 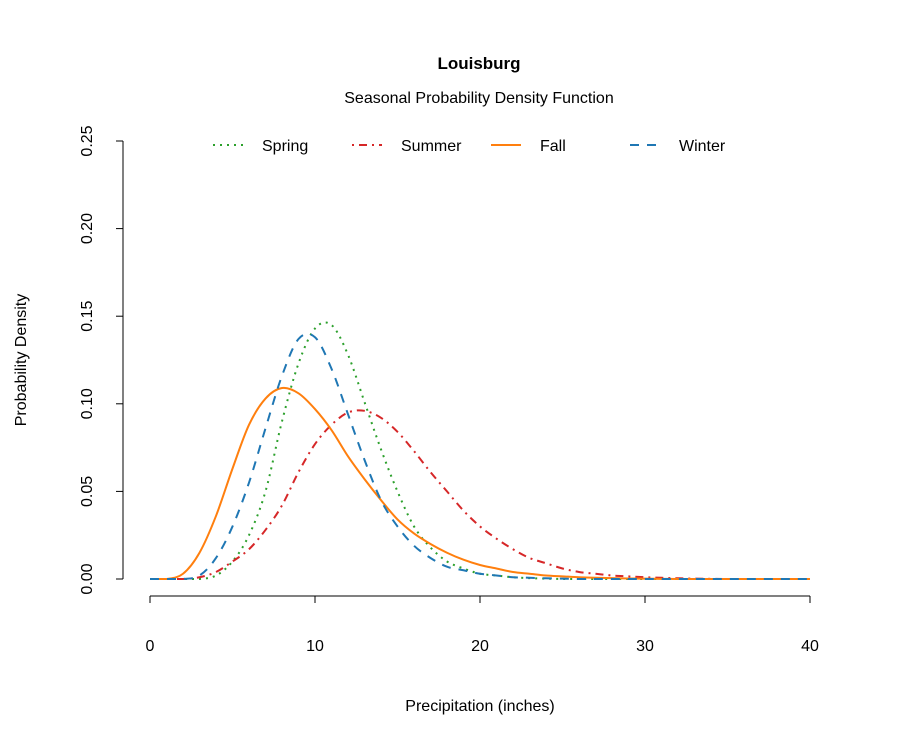 I want to click on x-axis-label: Precipitation (inches), so click(x=479, y=706).